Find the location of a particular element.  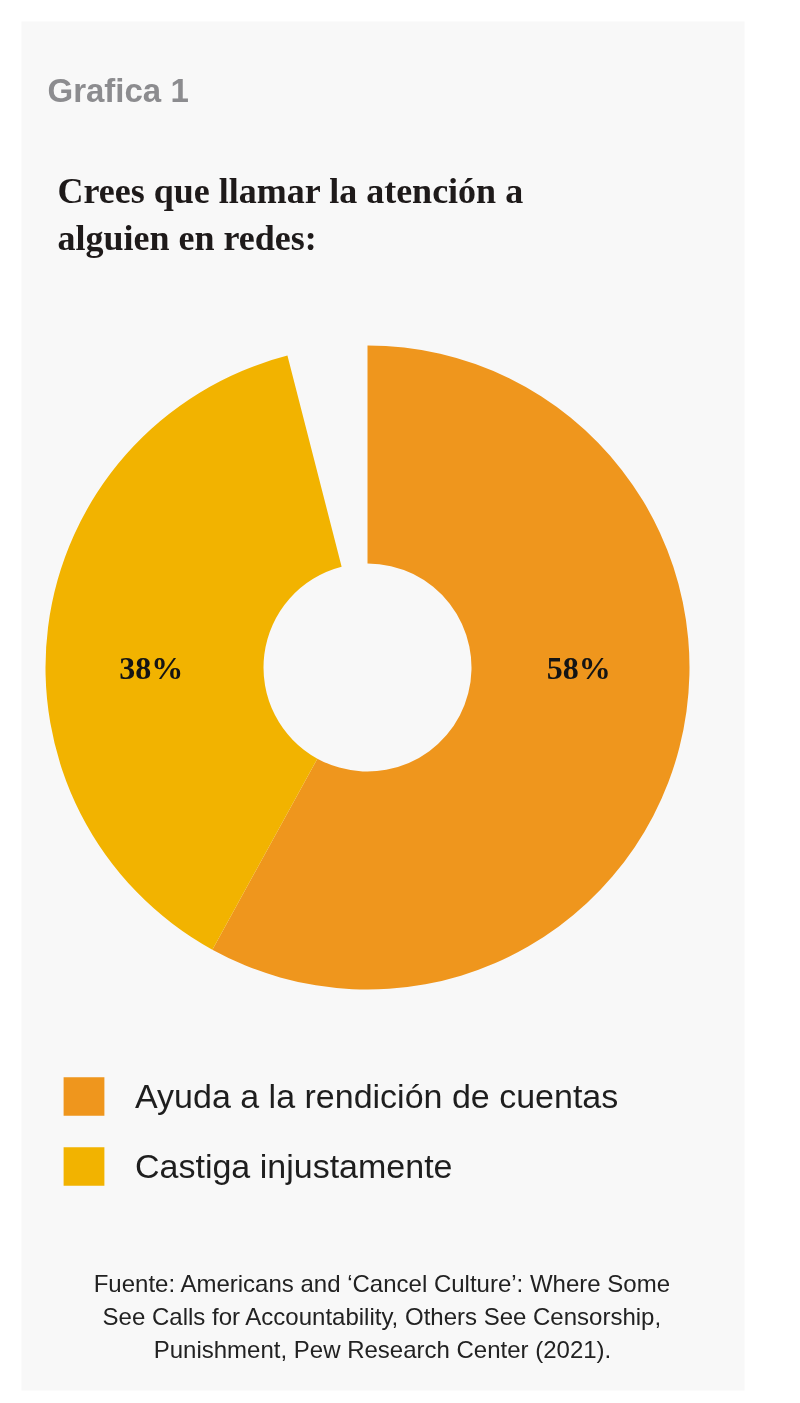

source-note: Fuente: Americans and ‘Cancel Culture’: Where Some See Calls for Accountability, Others See Censorship, Punishment, Pew Research Center (2021). is located at coordinates (381, 1316).